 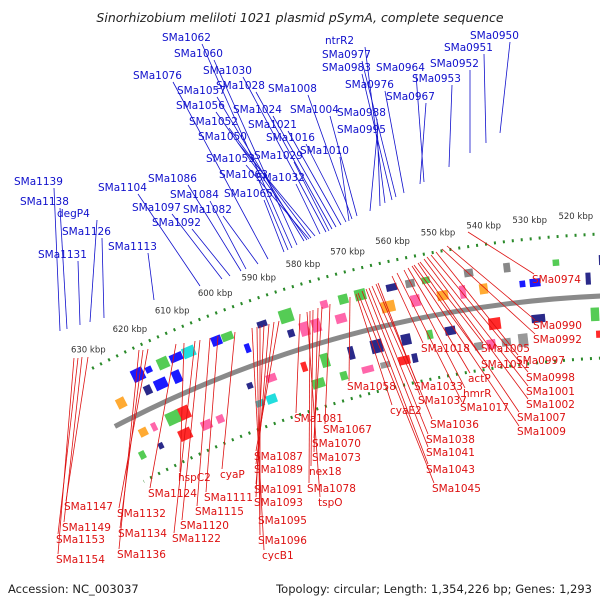 What do you see at coordinates (86, 528) in the screenshot?
I see `gene-label-text: SMa1149` at bounding box center [86, 528].